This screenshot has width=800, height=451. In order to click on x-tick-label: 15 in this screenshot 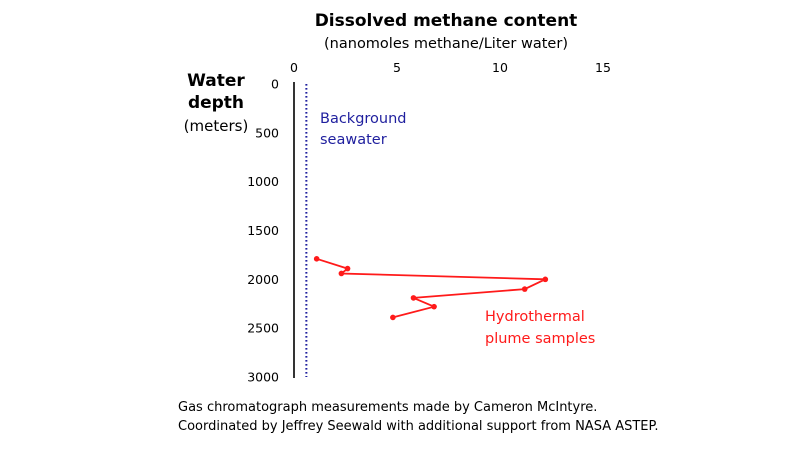, I will do `click(603, 67)`.